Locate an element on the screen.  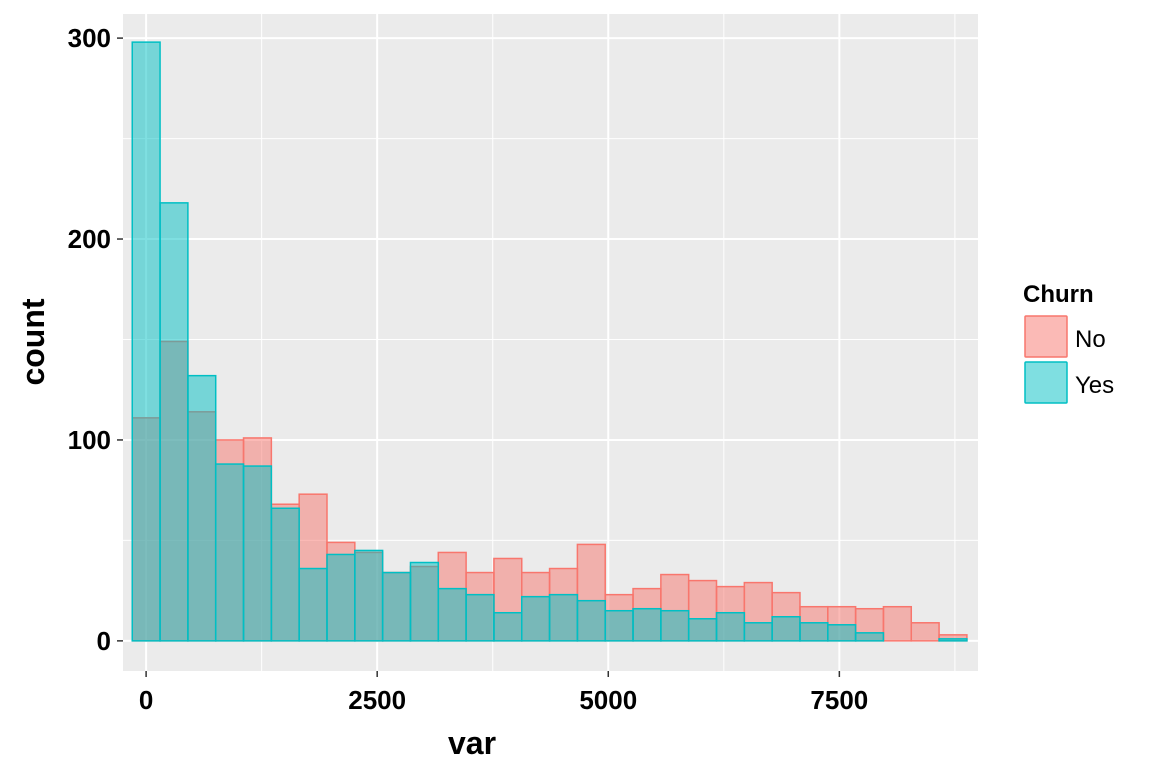
y-tick-label: 300 is located at coordinates (89, 38).